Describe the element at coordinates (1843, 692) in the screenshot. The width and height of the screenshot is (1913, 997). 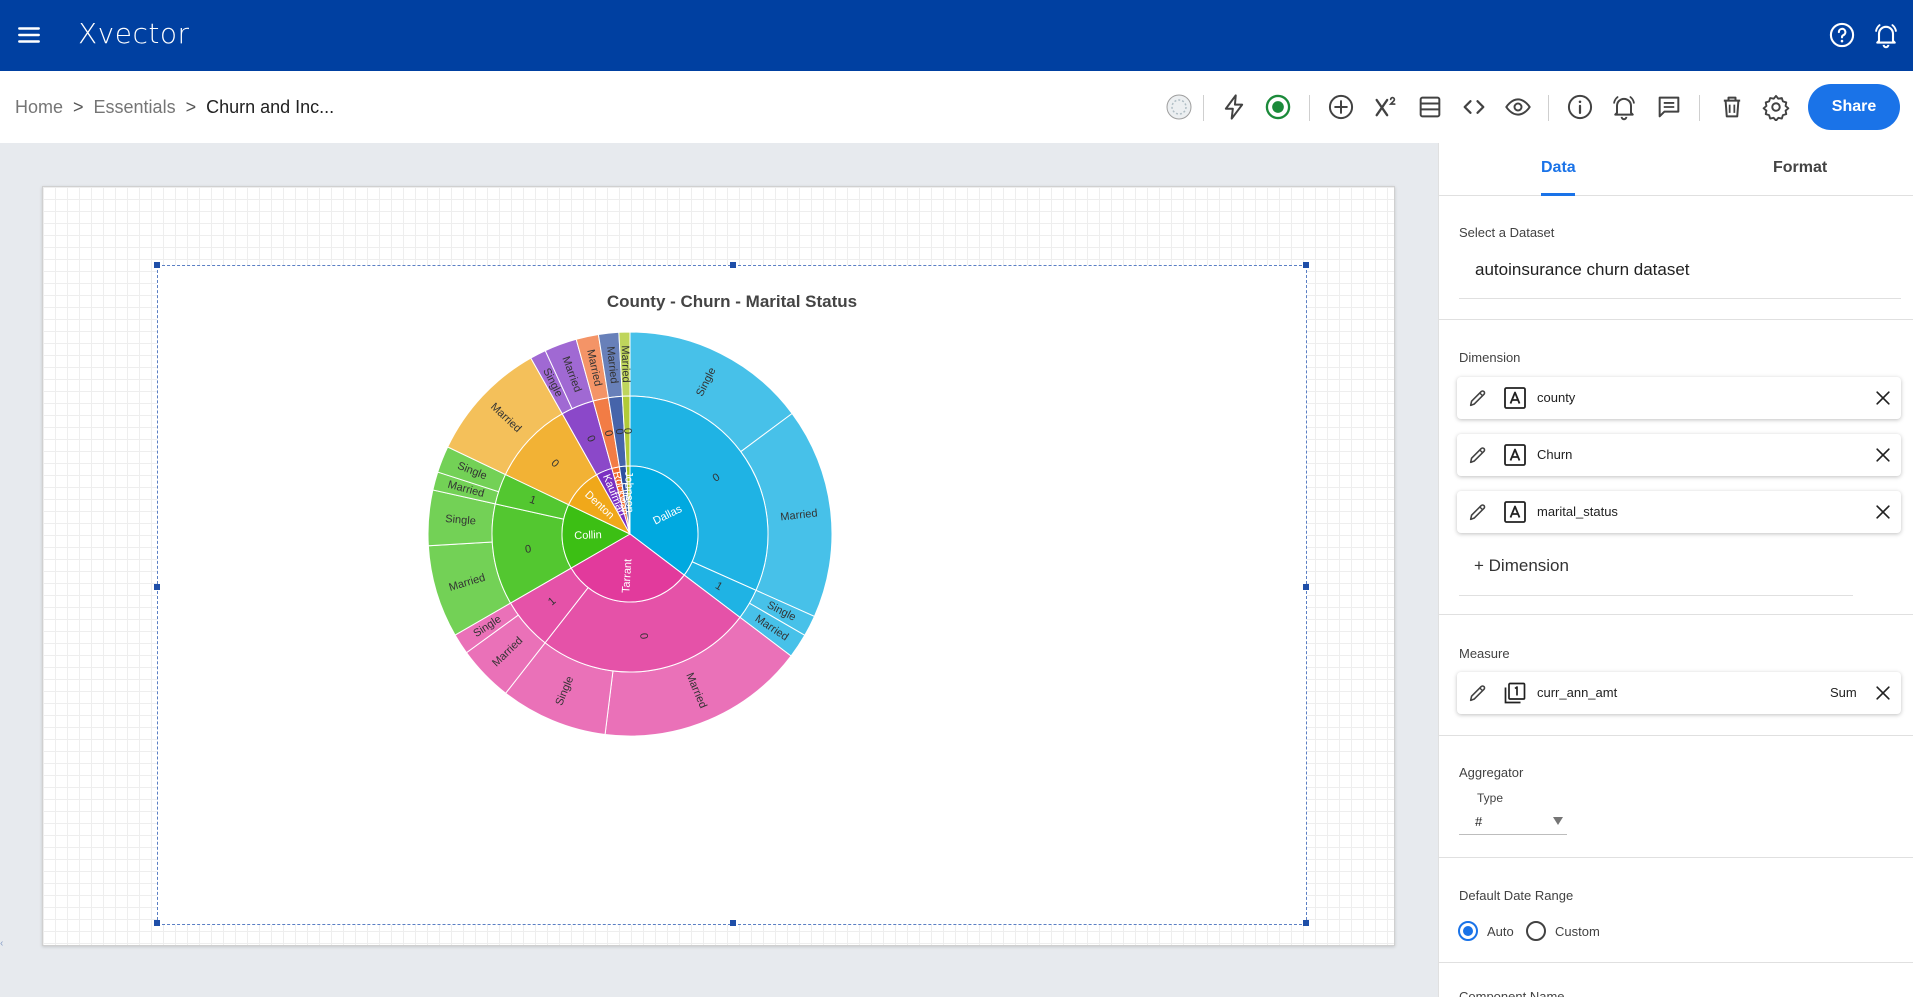
I see `measure-aggregation: Sum` at that location.